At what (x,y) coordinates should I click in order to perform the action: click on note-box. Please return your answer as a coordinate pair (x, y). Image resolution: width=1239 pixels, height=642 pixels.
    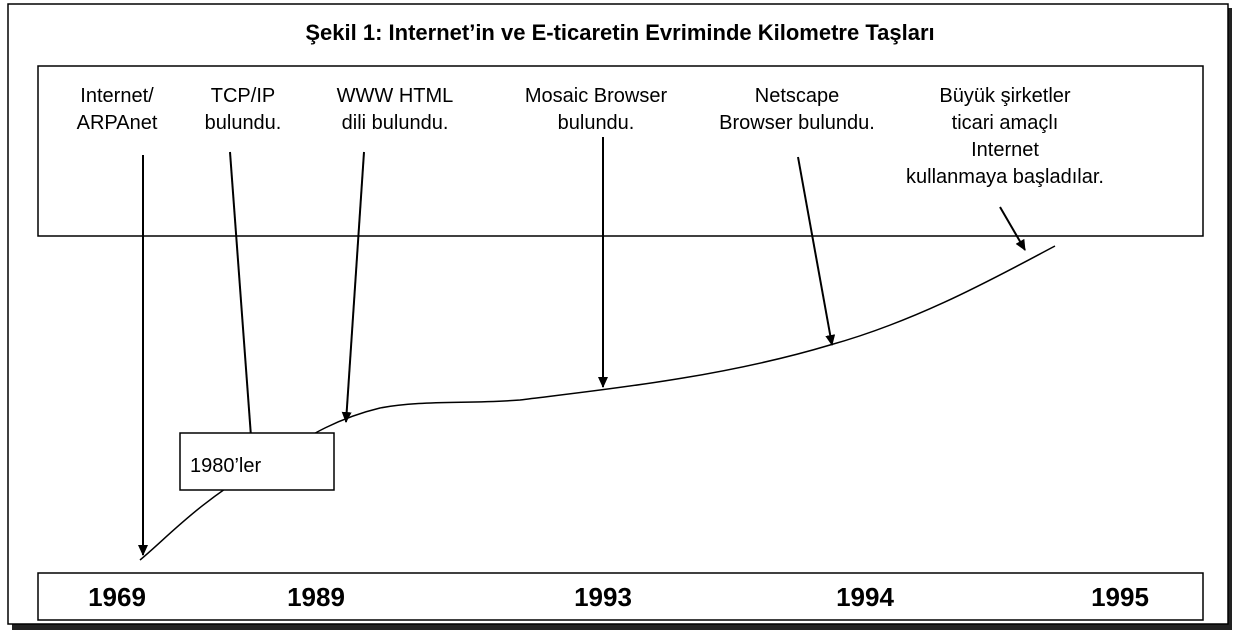
    Looking at the image, I should click on (257, 461).